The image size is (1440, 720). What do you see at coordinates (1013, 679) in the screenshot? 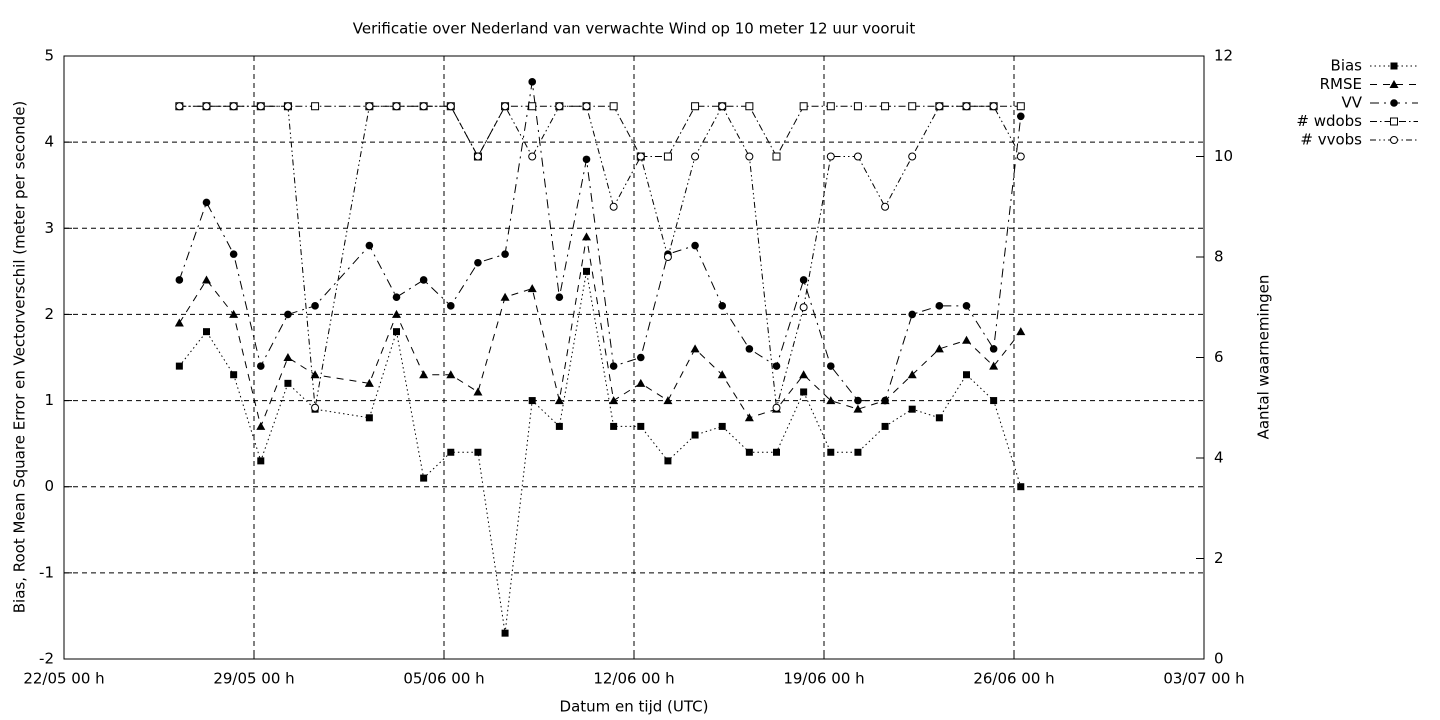
I see `x-tick-label: 26/06 00 h` at bounding box center [1013, 679].